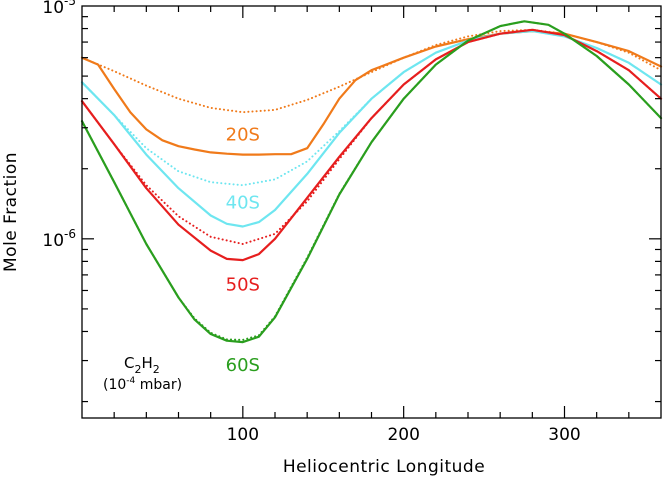 This screenshot has width=664, height=477. What do you see at coordinates (129, 363) in the screenshot?
I see `species-base-1: C` at bounding box center [129, 363].